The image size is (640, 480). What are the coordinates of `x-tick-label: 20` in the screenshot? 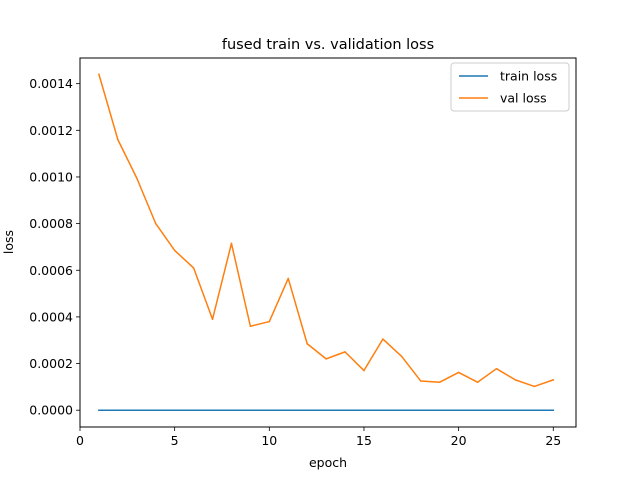 It's located at (459, 440).